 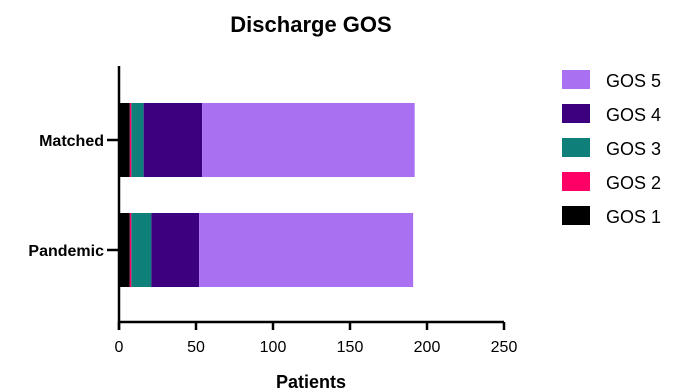 I want to click on legend: GOS 5 GOS 4 GOS 3 GOS 2 GOS 1, so click(x=611, y=148).